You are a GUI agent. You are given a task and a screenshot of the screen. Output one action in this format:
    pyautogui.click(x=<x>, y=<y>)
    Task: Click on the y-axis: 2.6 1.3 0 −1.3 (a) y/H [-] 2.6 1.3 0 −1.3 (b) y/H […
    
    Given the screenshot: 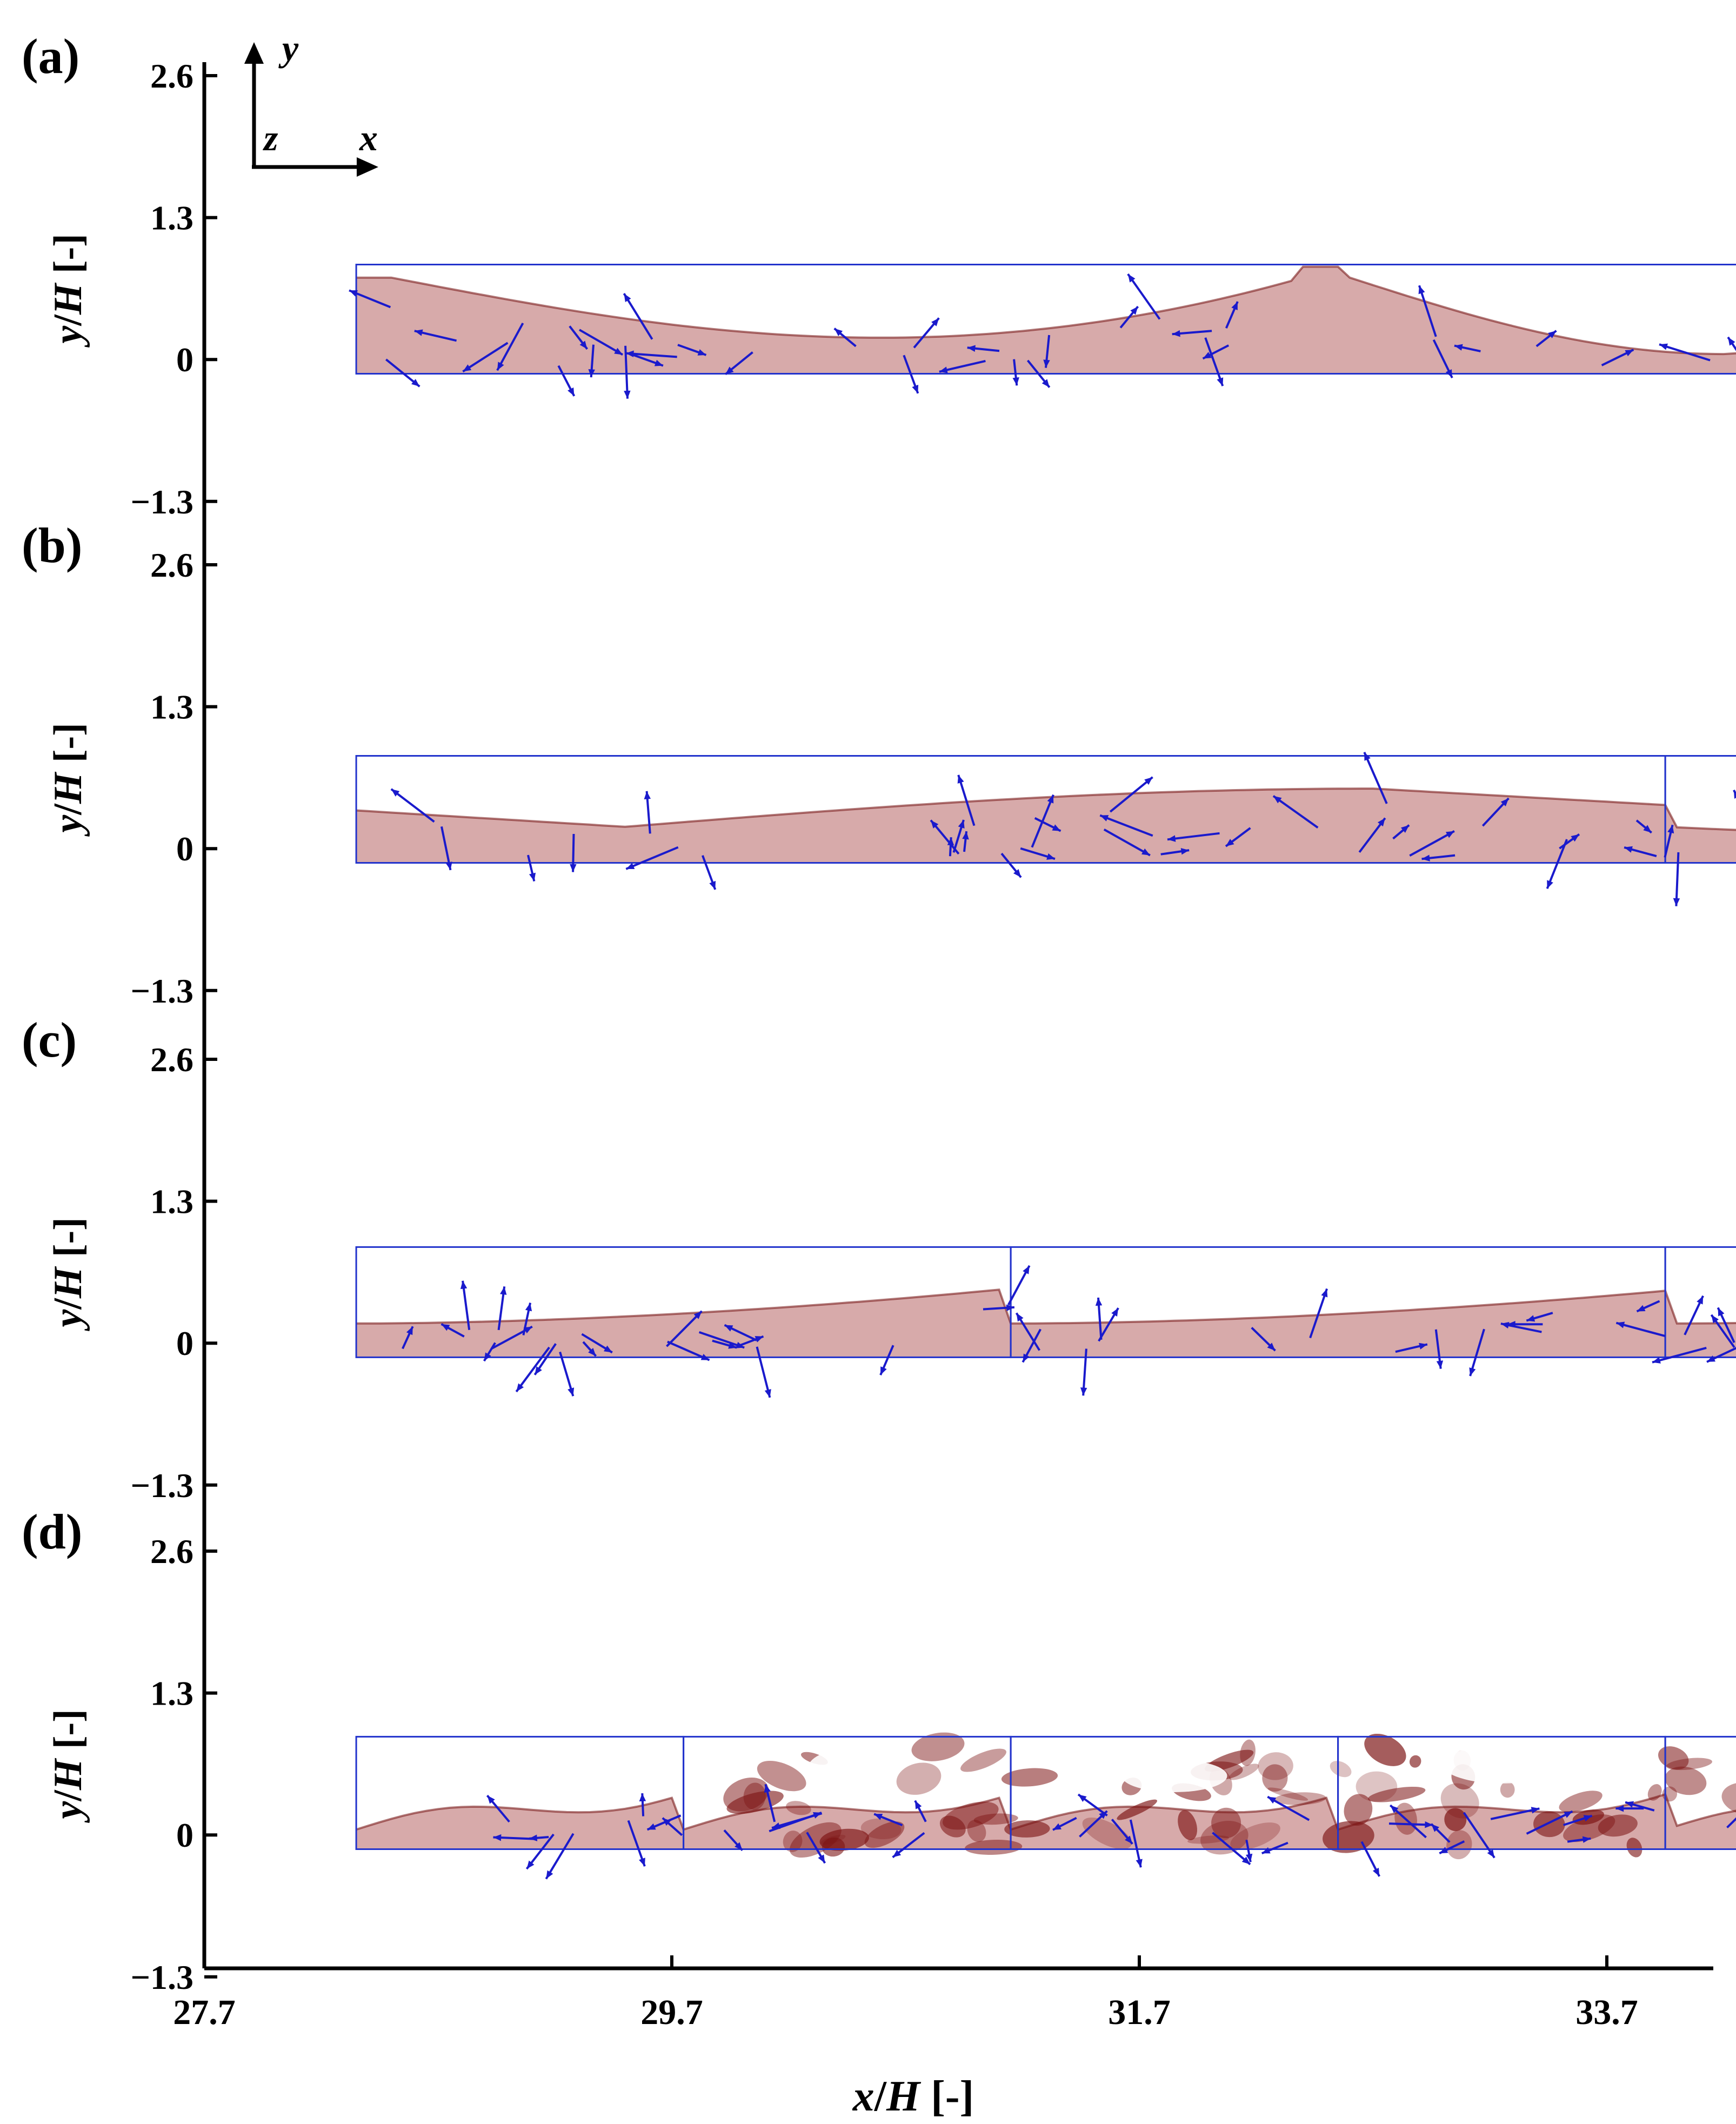 What is the action you would take?
    pyautogui.click(x=120, y=1012)
    